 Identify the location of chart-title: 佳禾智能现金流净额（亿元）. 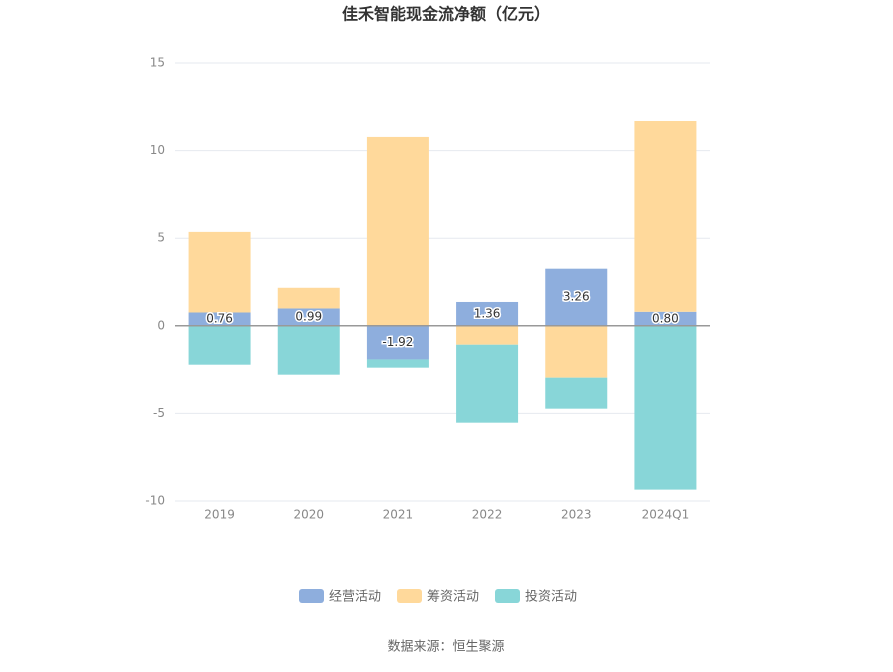
(446, 14).